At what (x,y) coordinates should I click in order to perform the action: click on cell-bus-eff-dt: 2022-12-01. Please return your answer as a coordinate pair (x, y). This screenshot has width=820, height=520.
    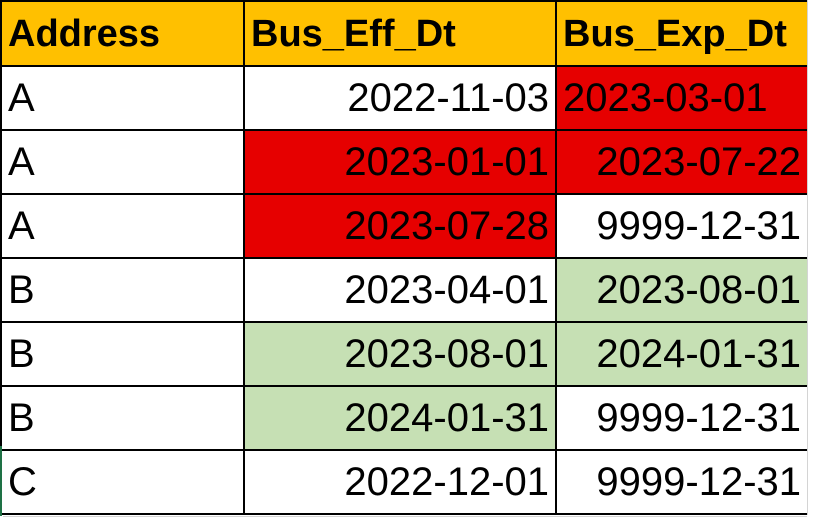
    Looking at the image, I should click on (400, 482).